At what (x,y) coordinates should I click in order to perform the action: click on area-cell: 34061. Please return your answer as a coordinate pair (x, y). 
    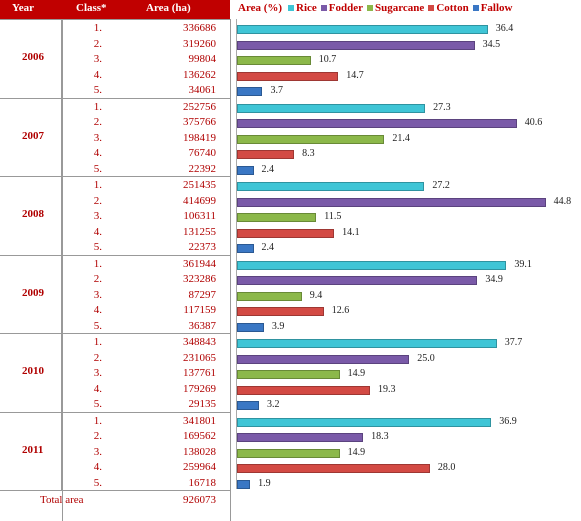
    Looking at the image, I should click on (202, 90).